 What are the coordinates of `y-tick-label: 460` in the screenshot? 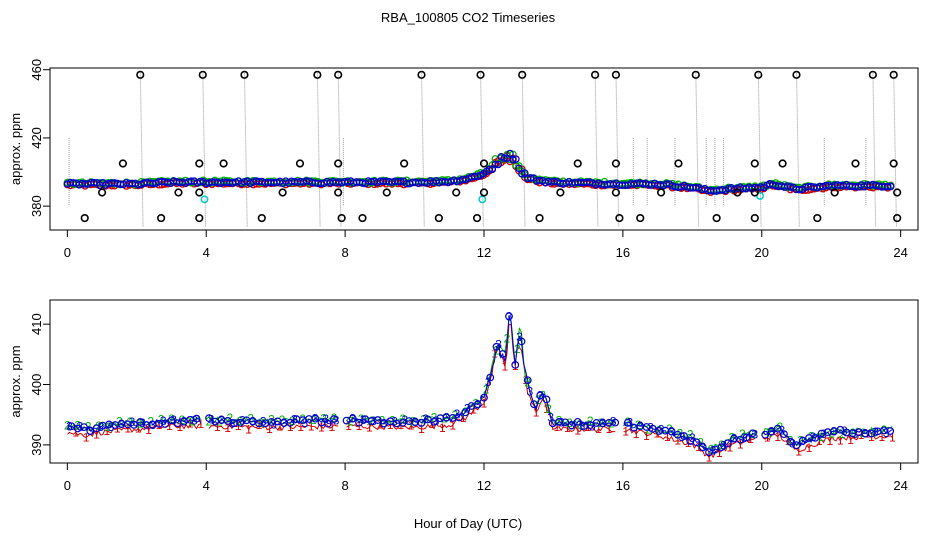 It's located at (36, 70).